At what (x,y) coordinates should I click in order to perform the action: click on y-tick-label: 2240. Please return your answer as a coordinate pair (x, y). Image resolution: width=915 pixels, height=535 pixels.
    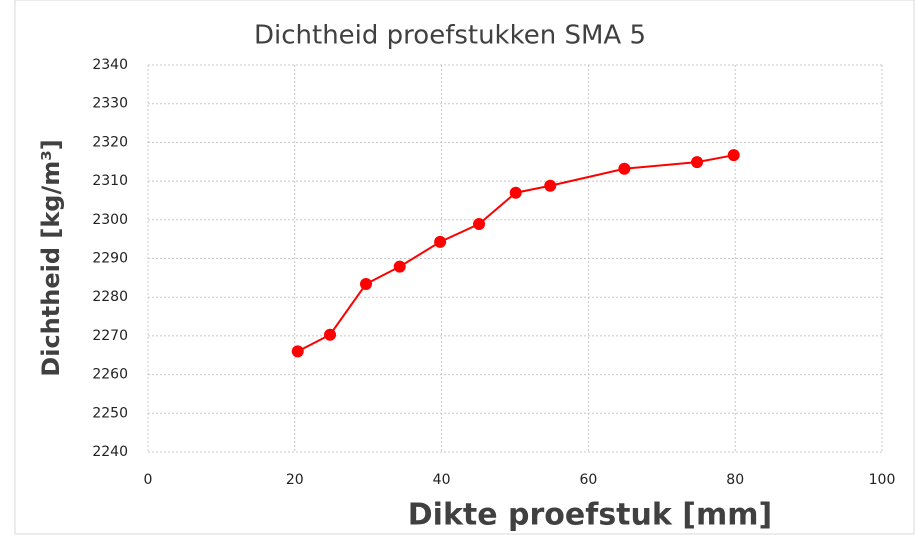
    Looking at the image, I should click on (110, 452).